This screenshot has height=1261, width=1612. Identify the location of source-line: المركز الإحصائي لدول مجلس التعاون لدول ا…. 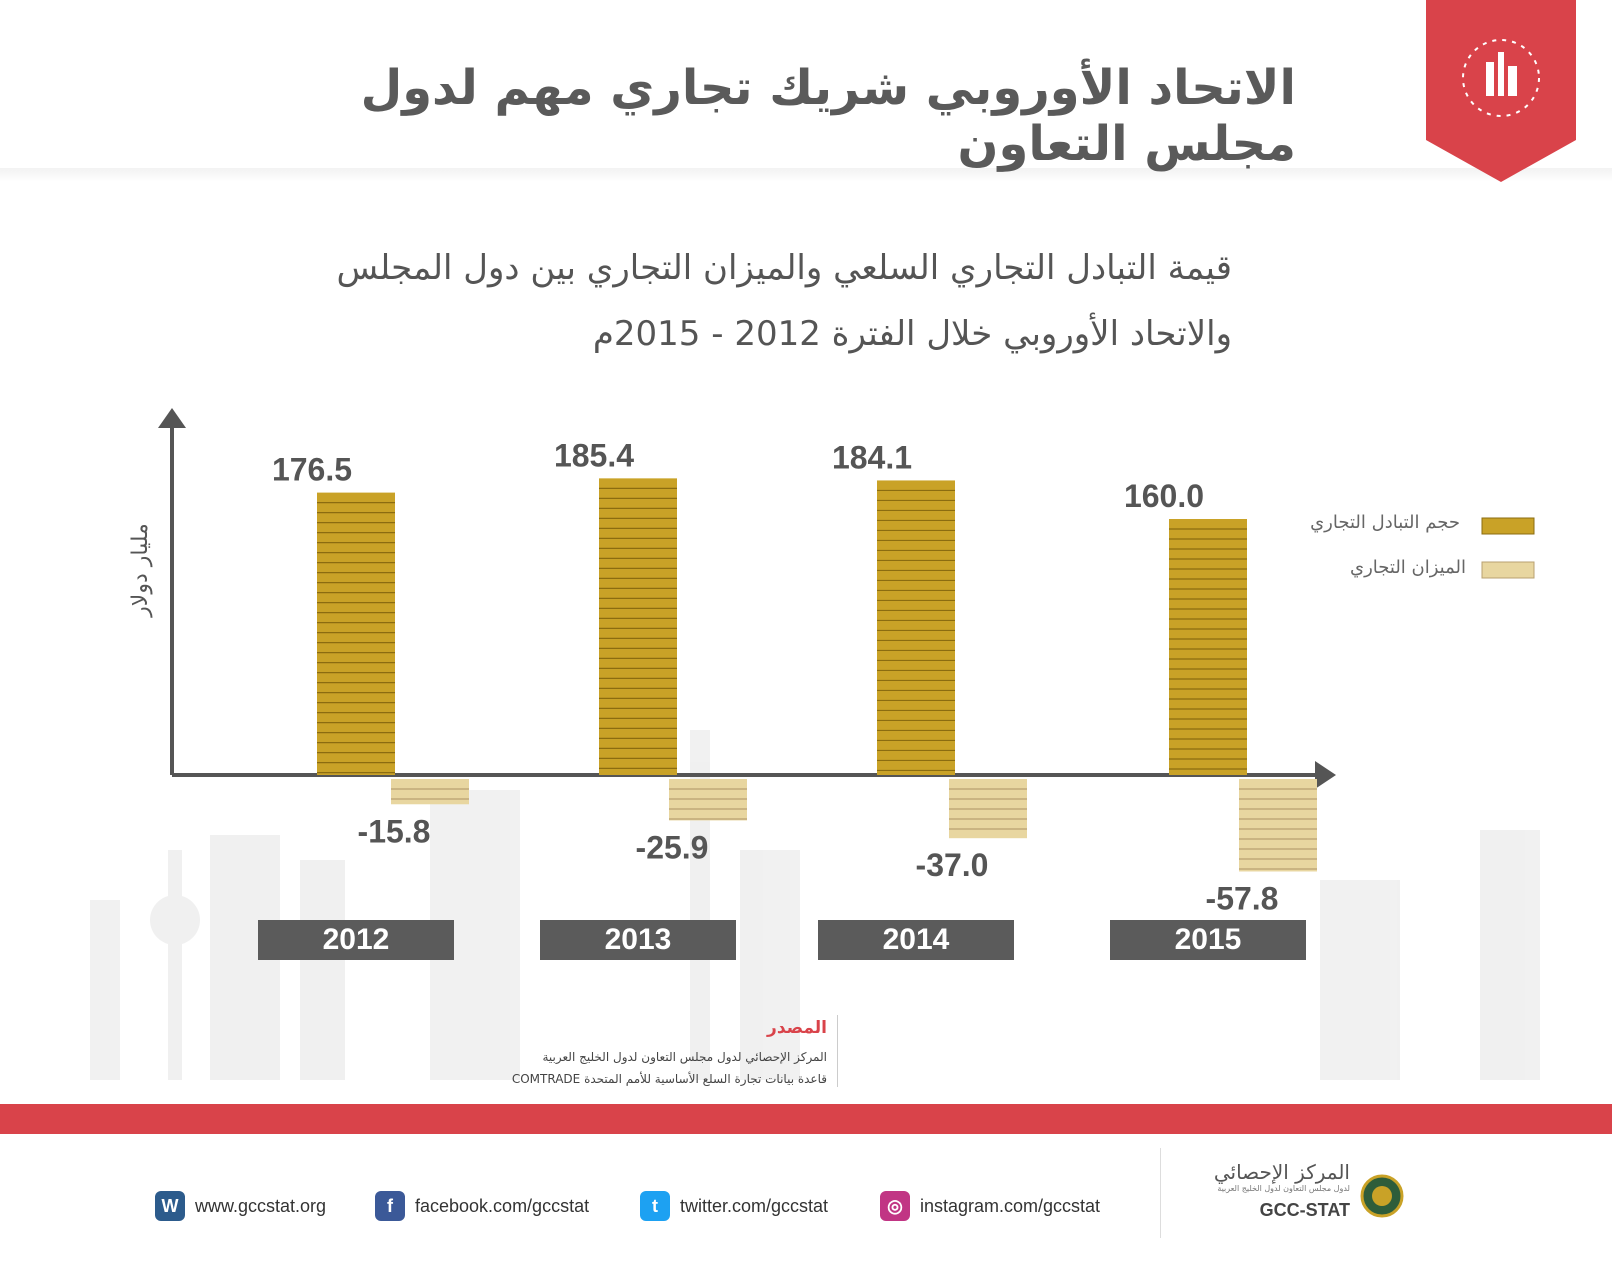
(684, 1057).